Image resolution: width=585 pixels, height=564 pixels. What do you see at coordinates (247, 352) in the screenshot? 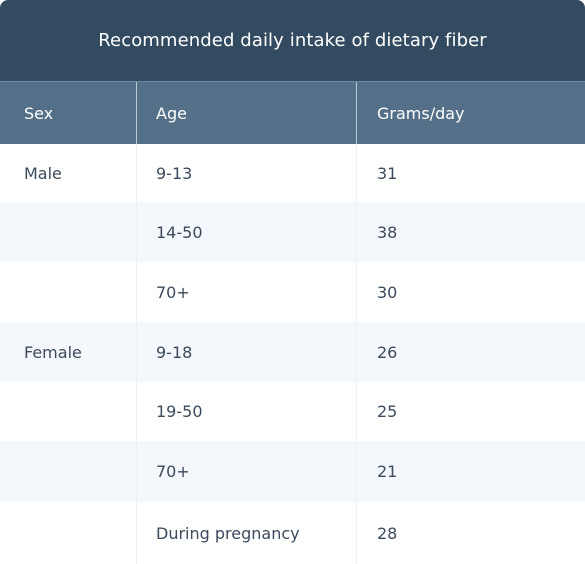
I see `age-cell: 9-18` at bounding box center [247, 352].